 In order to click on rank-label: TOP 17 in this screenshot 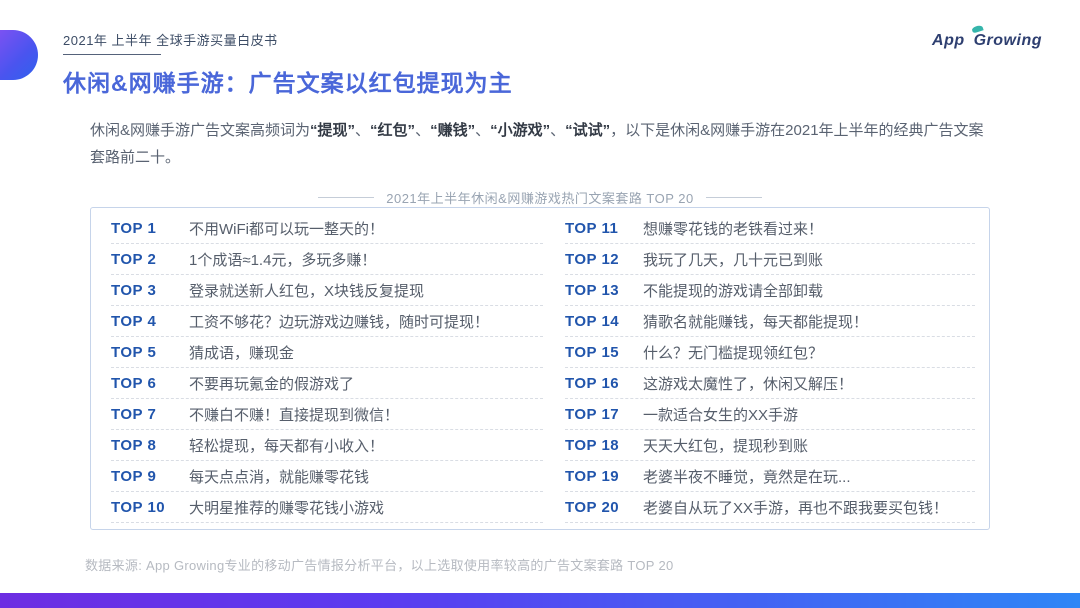, I will do `click(592, 414)`.